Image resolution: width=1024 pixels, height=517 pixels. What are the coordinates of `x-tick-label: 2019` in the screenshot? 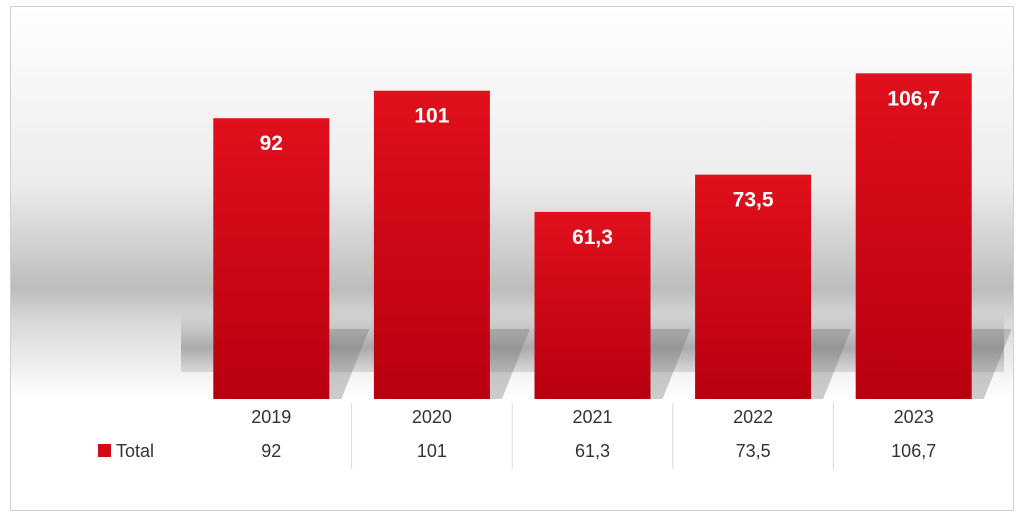 It's located at (271, 417).